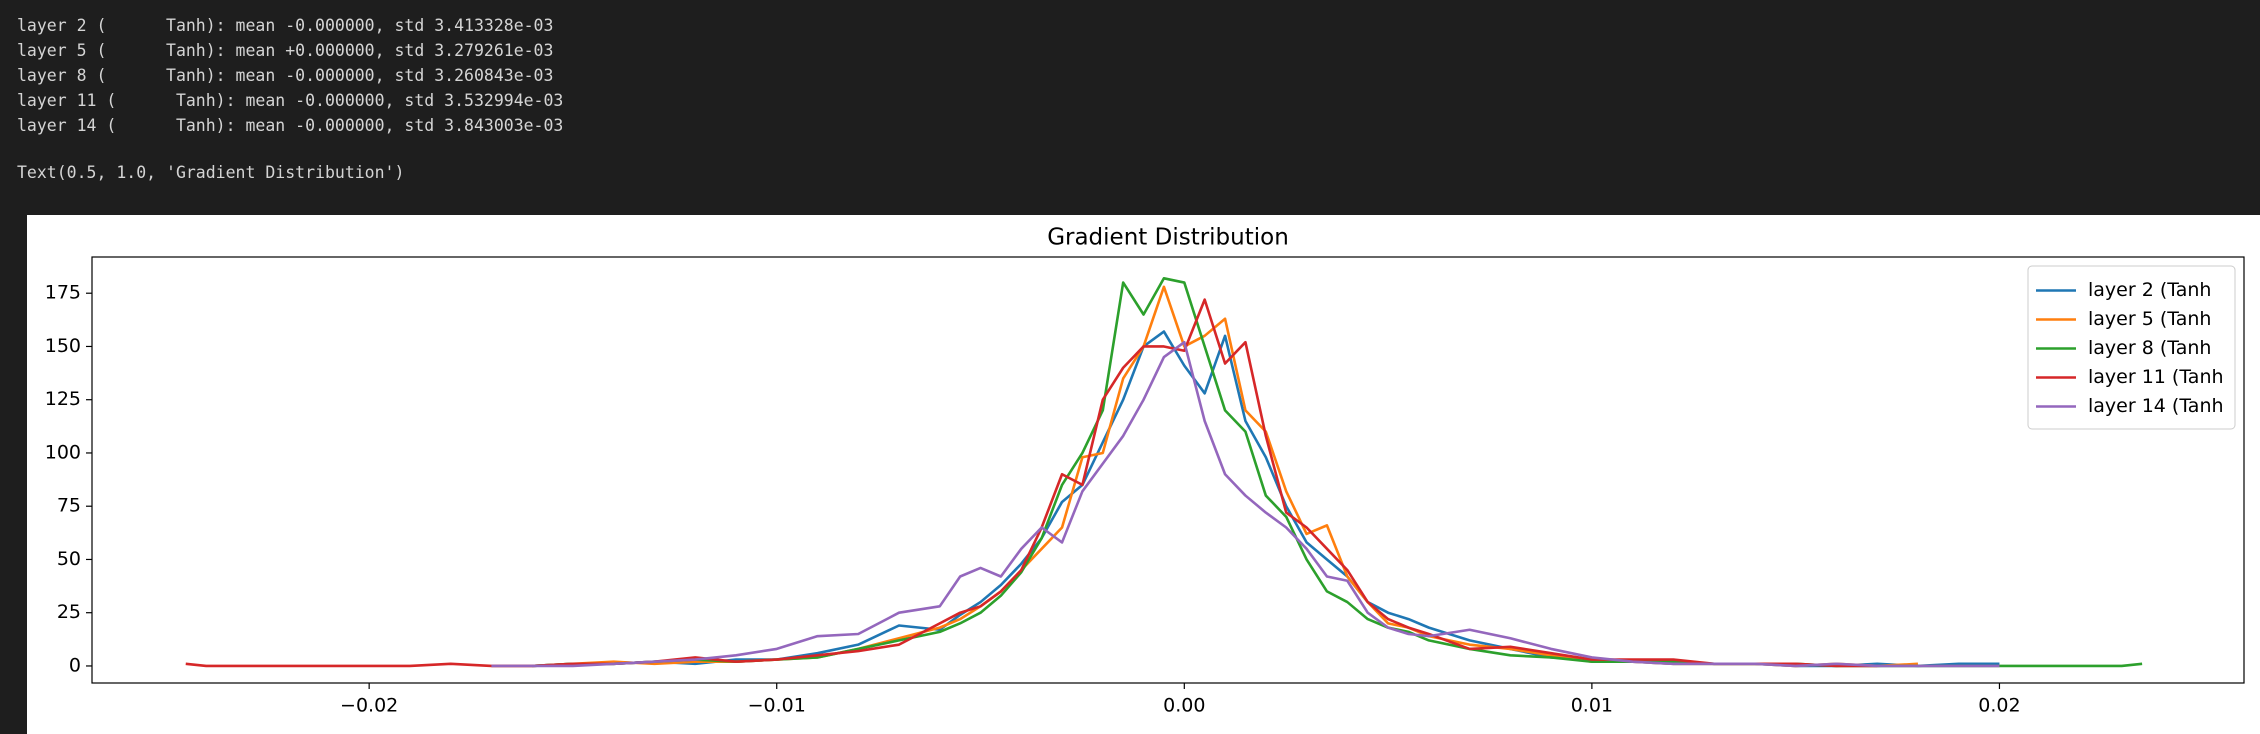 This screenshot has height=734, width=2260. I want to click on legend-label: layer 2 (Tanh, so click(2149, 290).